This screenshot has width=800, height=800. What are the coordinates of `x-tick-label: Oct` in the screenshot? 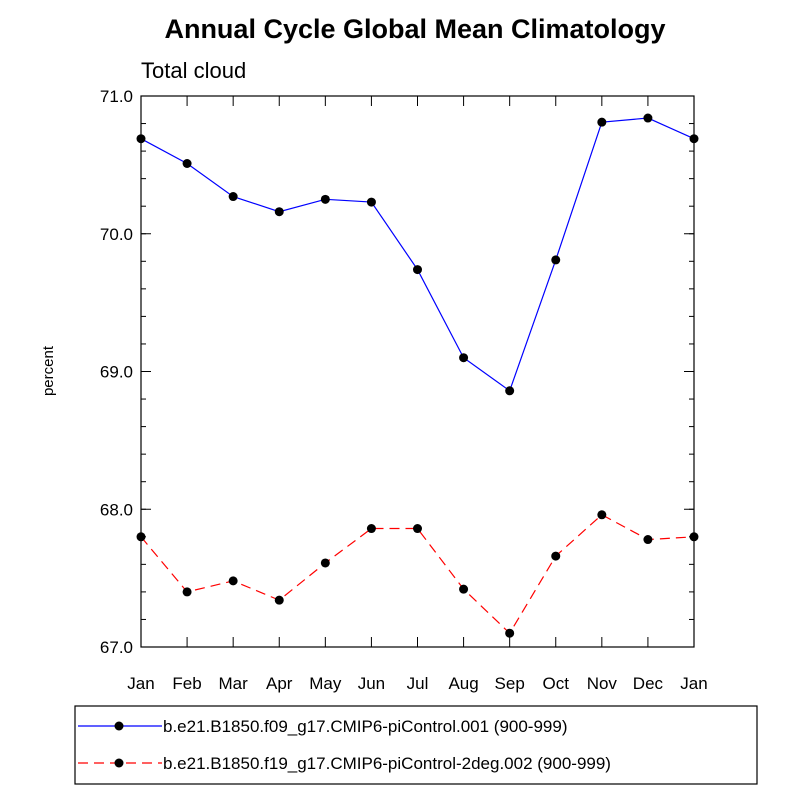 It's located at (556, 683).